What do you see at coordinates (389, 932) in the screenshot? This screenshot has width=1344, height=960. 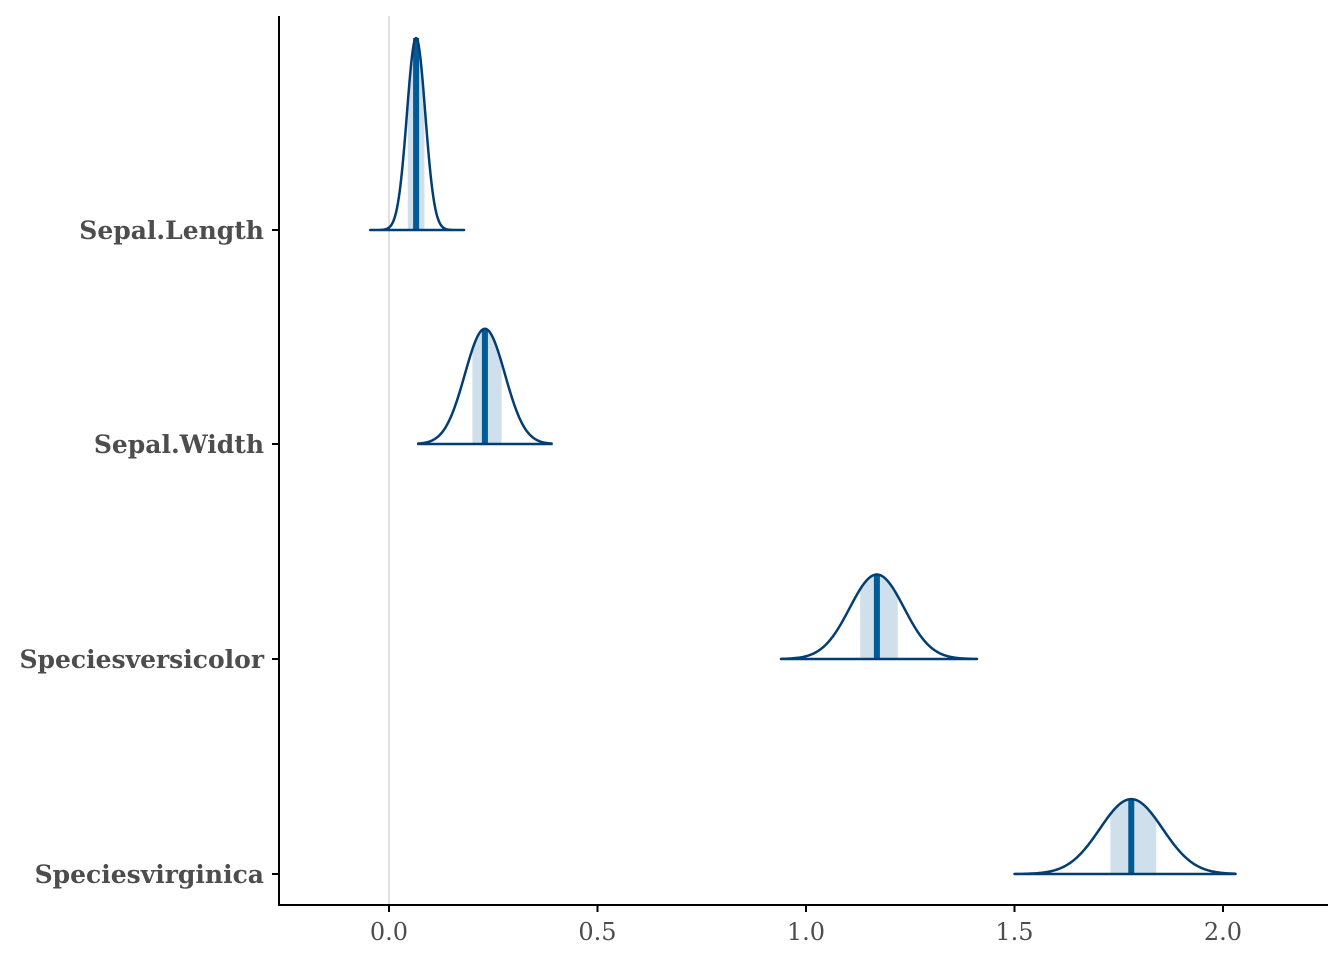 I see `x-tick-label: 0.0` at bounding box center [389, 932].